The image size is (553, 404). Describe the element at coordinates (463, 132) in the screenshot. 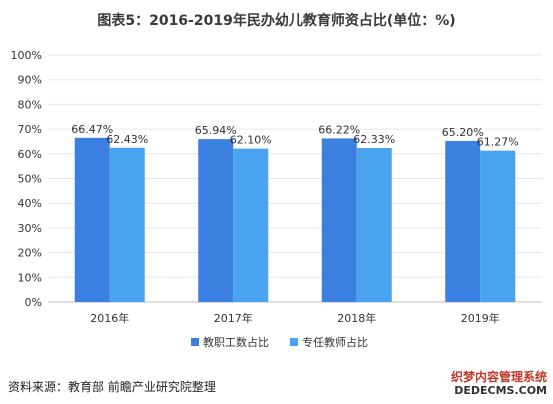

I see `data-label: 65.20%` at that location.